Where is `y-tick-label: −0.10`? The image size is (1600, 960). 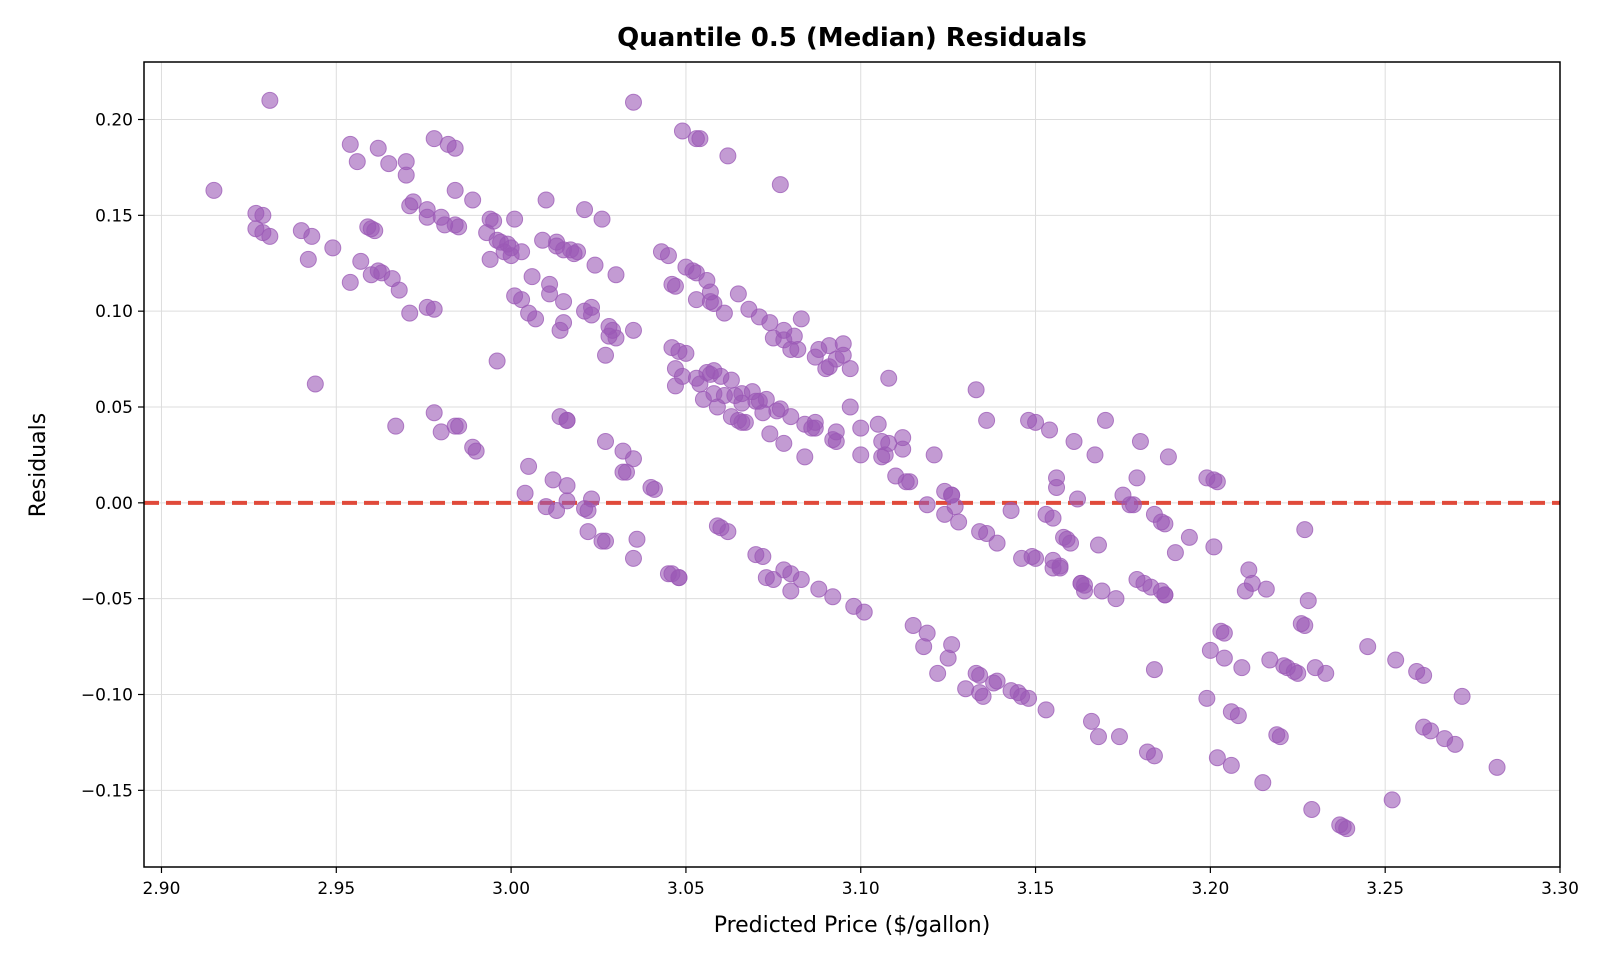 y-tick-label: −0.10 is located at coordinates (107, 696).